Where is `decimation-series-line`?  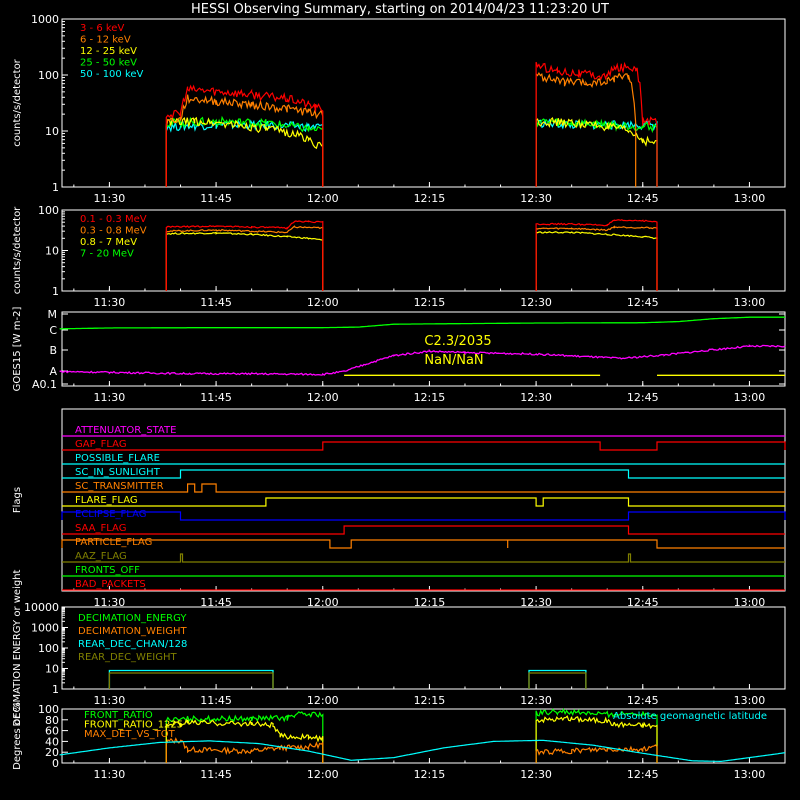
decimation-series-line is located at coordinates (557, 680).